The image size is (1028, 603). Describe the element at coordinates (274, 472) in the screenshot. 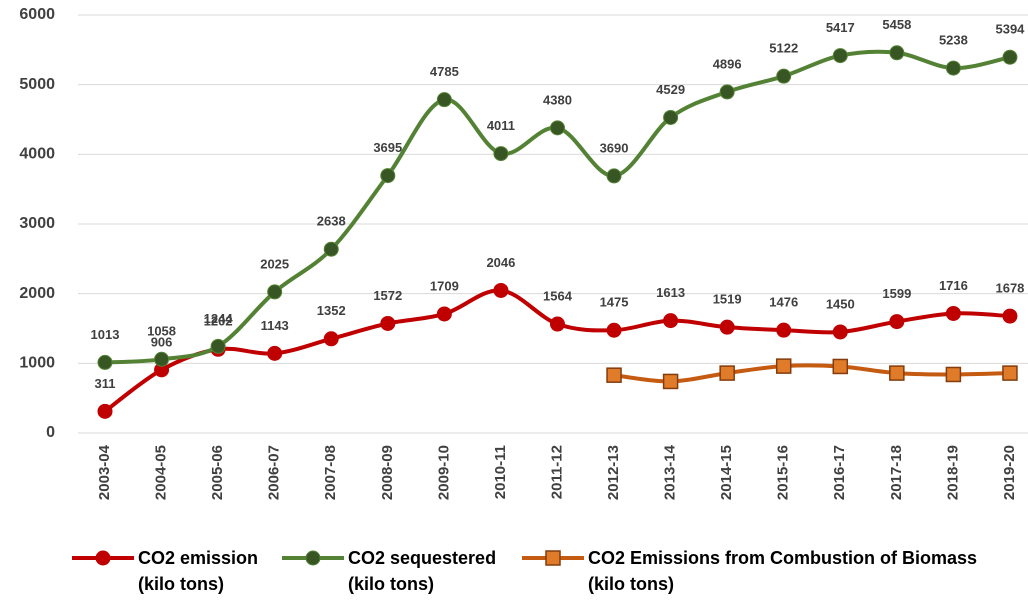

I see `x-tick-label: 2006-07` at that location.